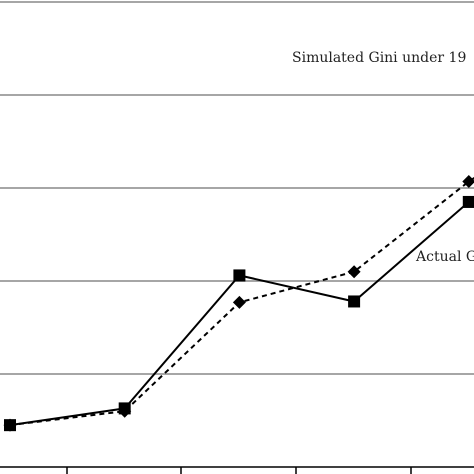  I want to click on series-annotation: Actual G, so click(444, 257).